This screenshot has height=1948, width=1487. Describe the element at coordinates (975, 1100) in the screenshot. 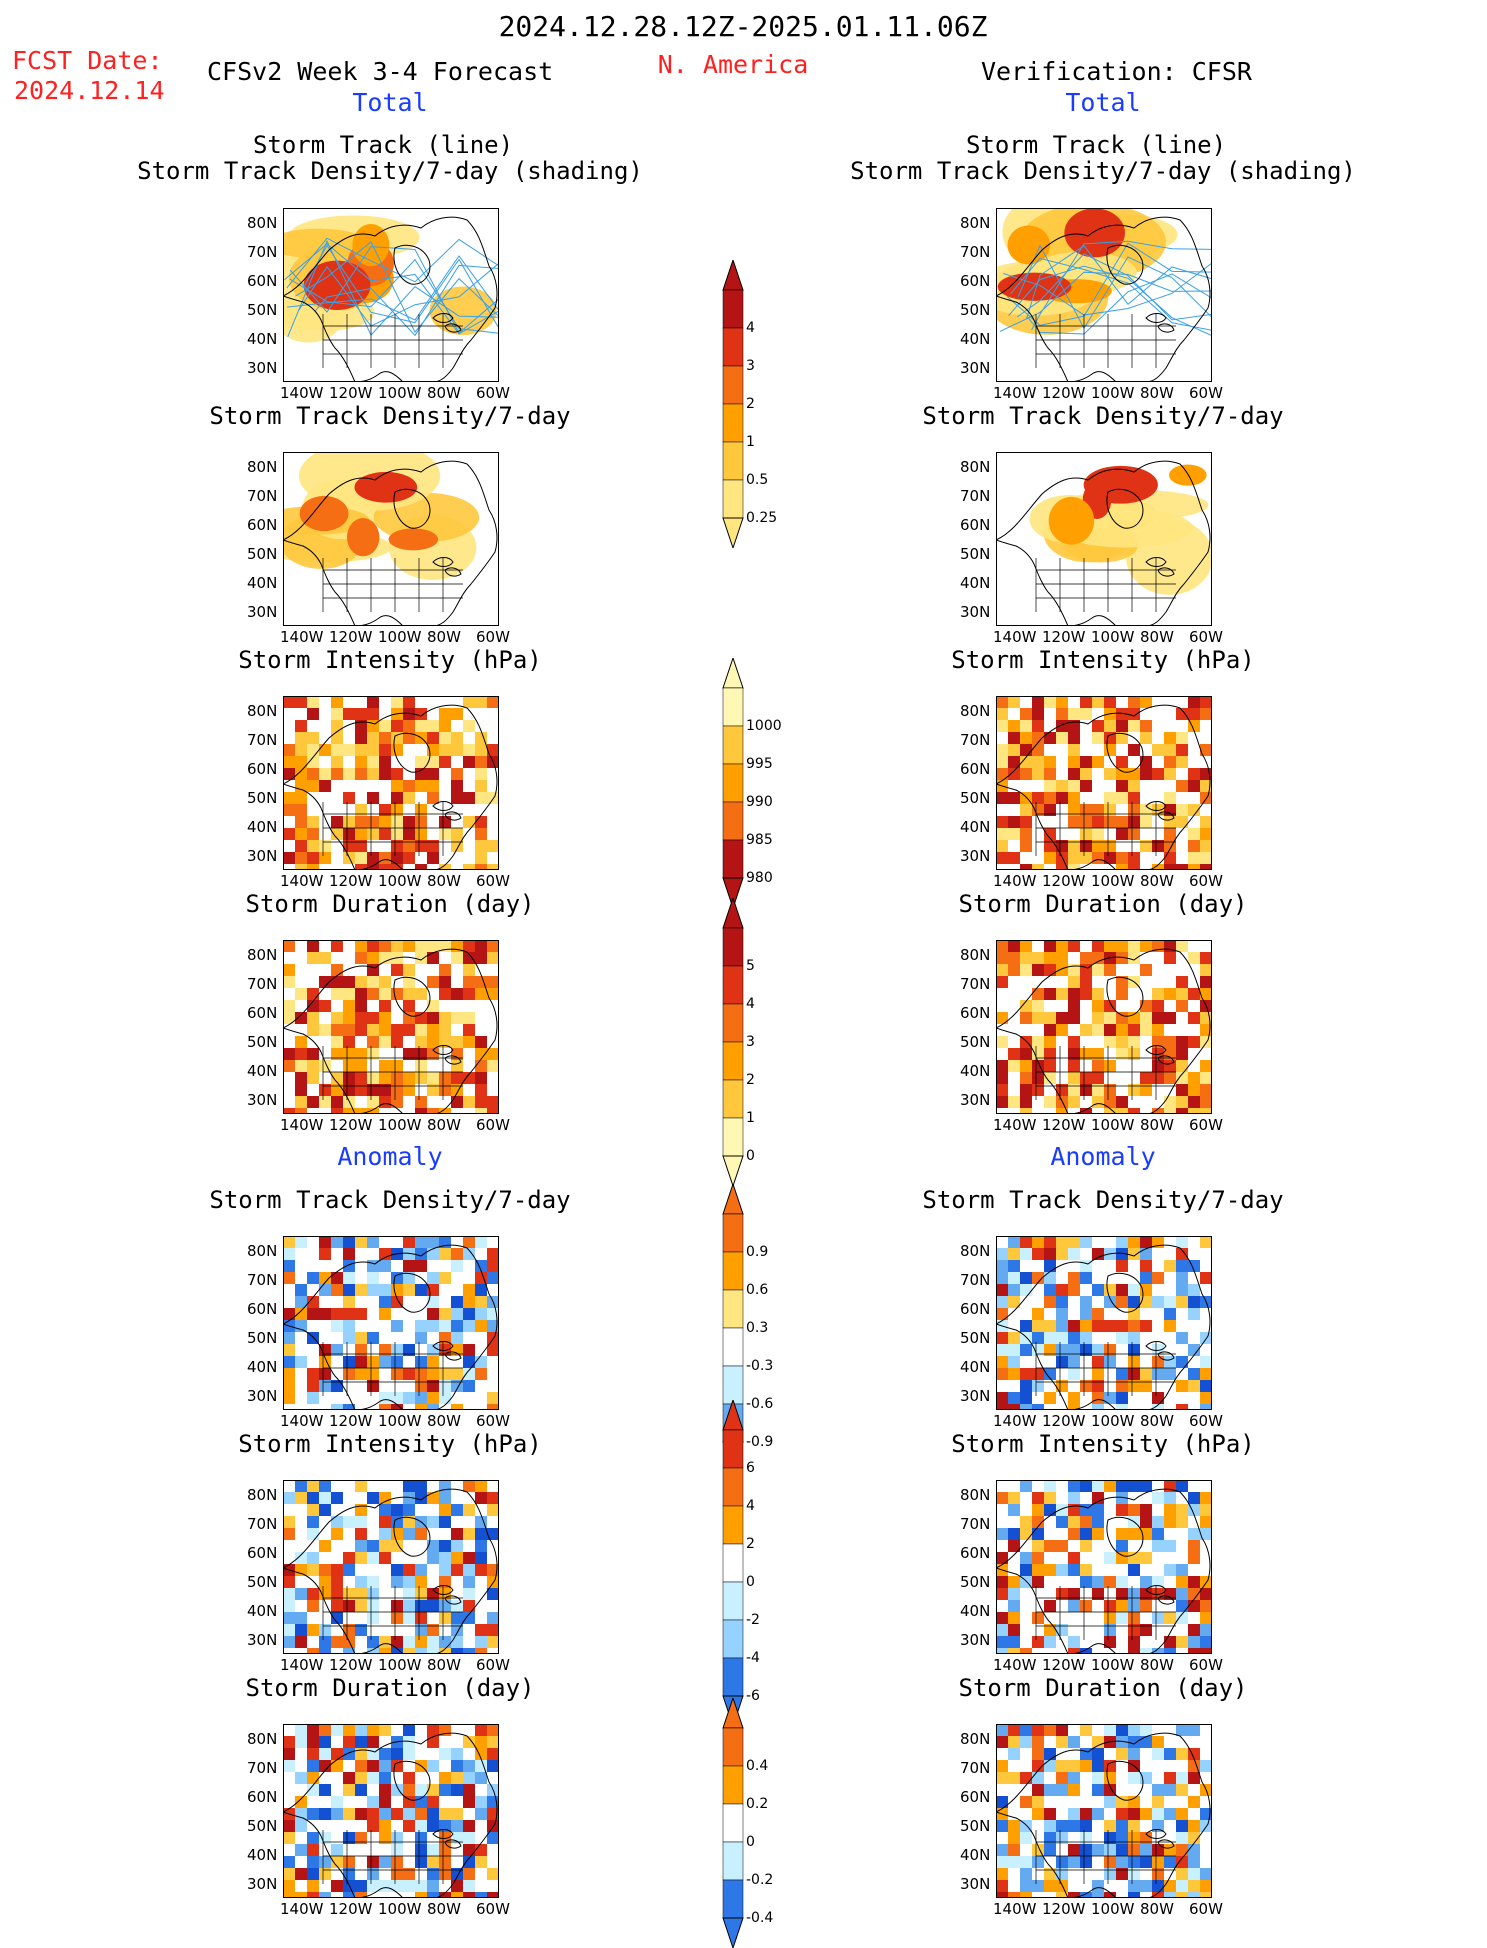

I see `lat-tick-label: 30N` at that location.